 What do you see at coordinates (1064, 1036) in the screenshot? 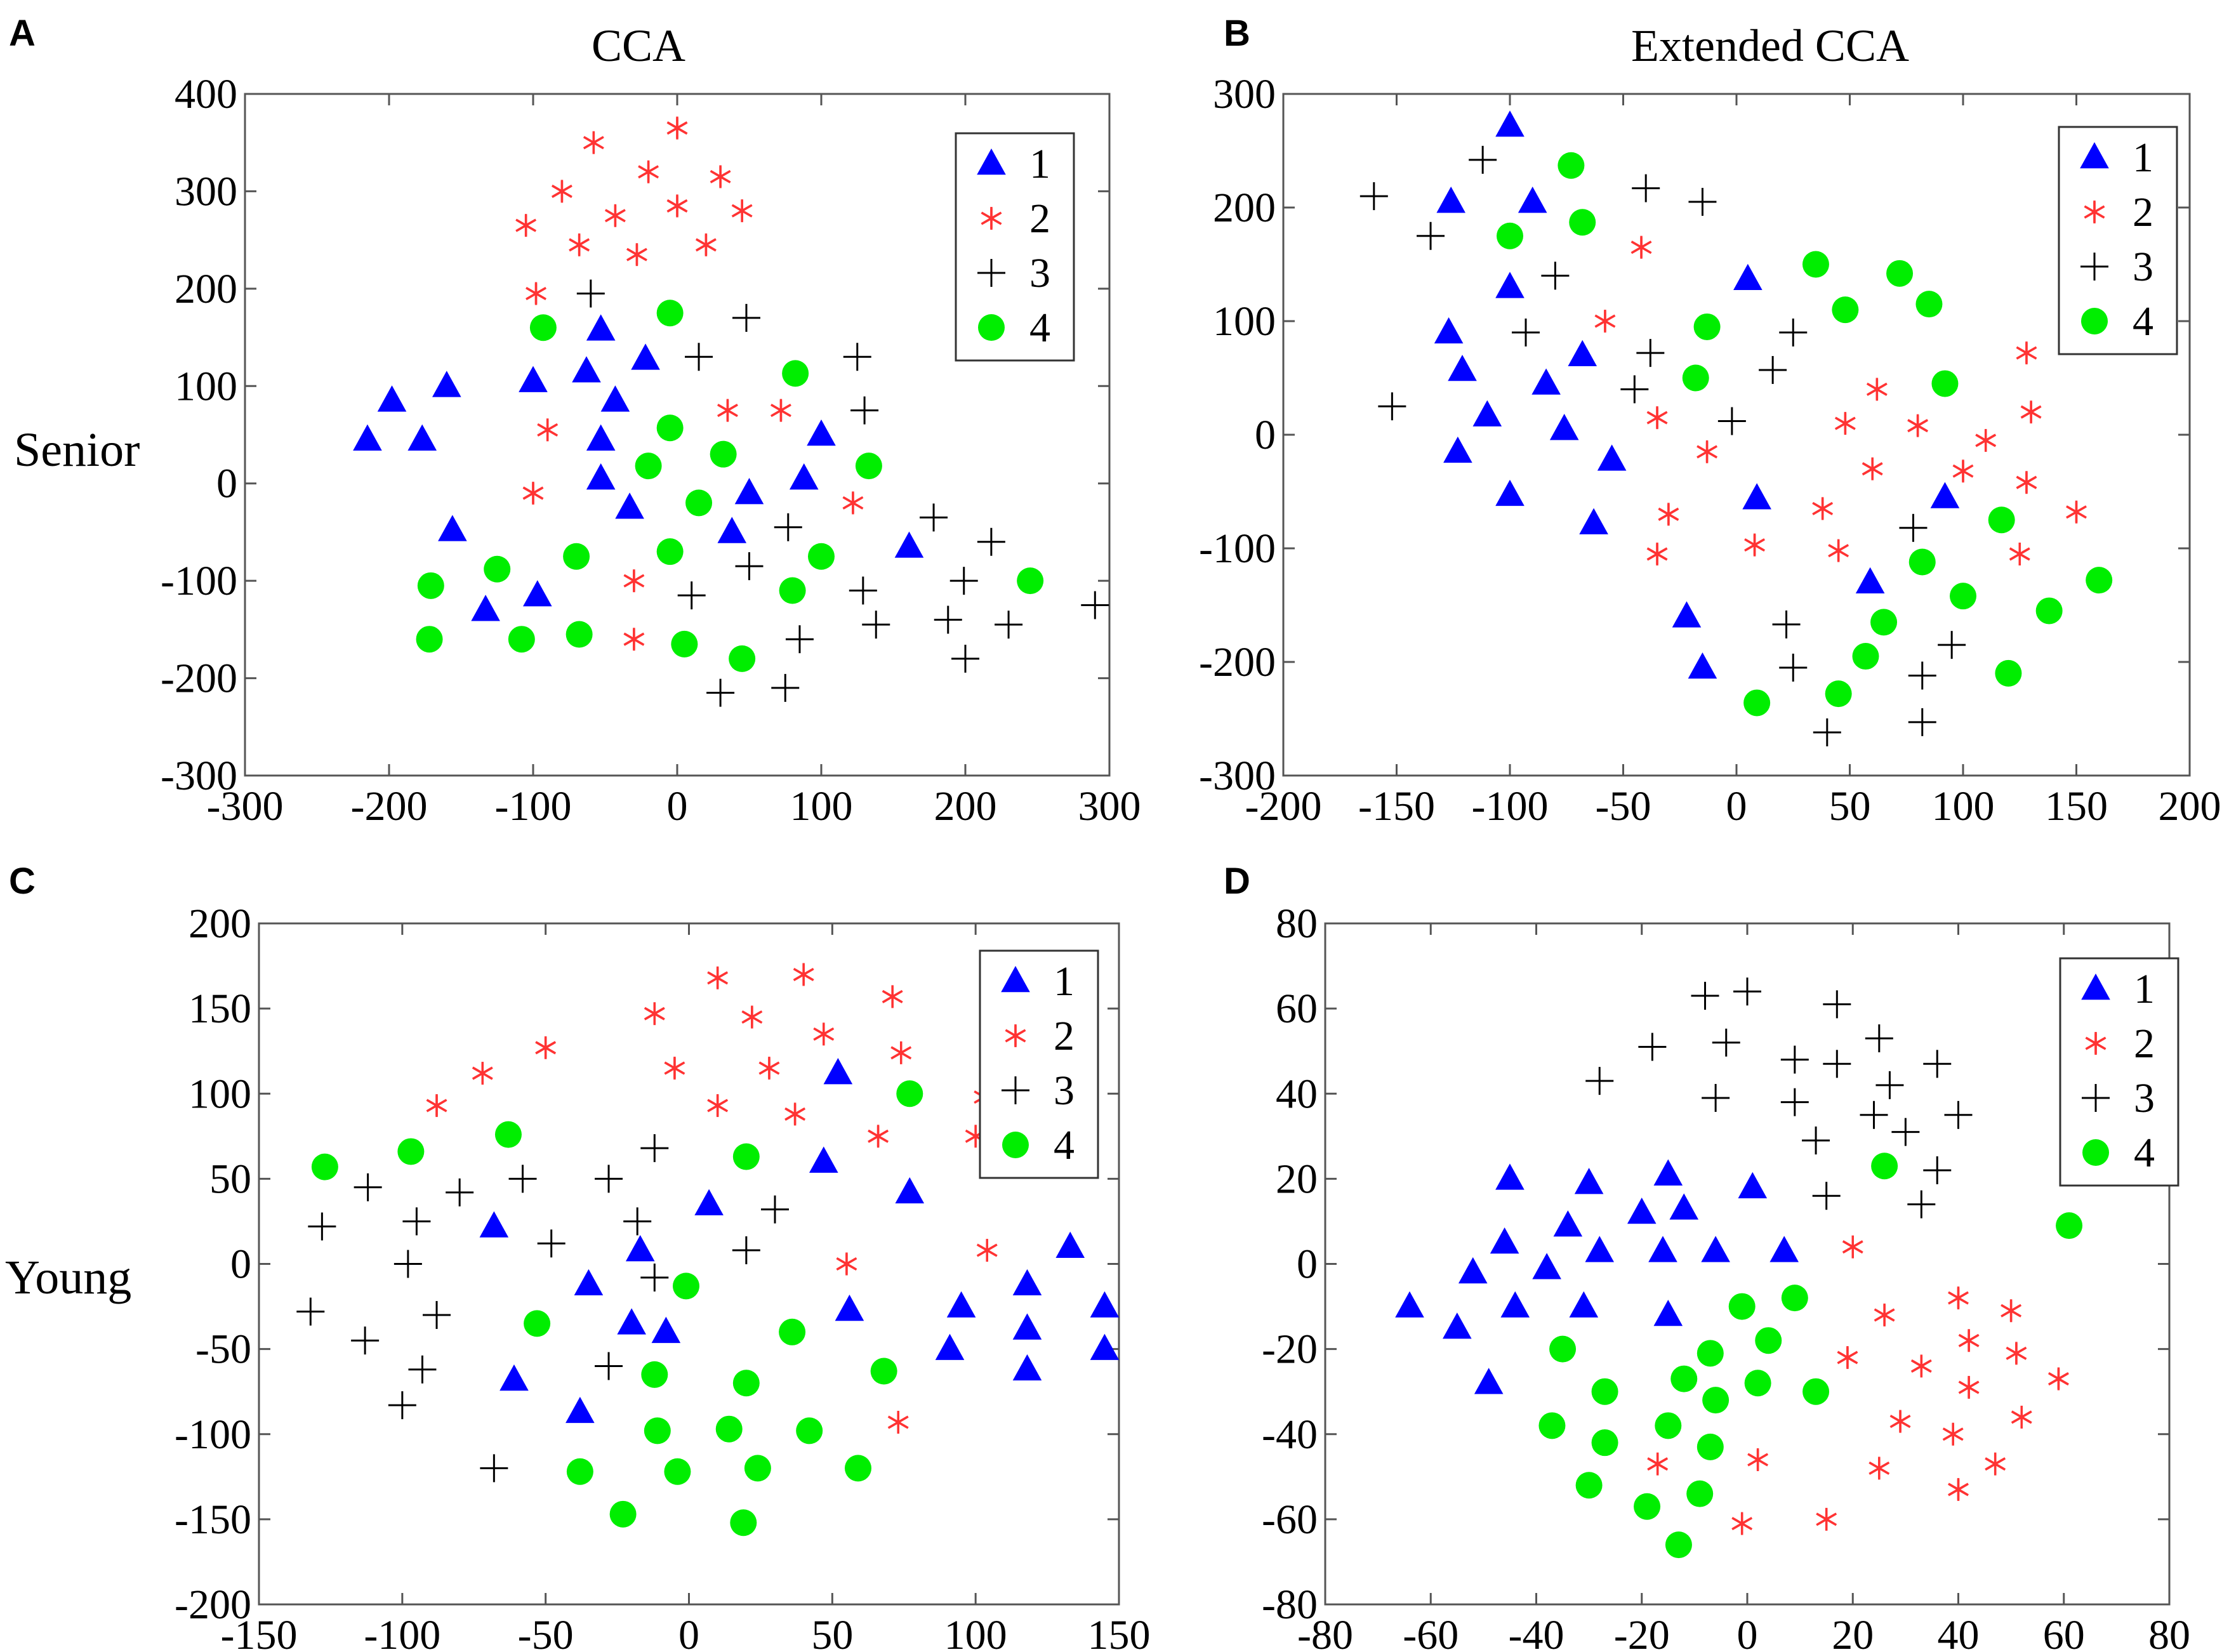
I see `legend-label: 2` at bounding box center [1064, 1036].